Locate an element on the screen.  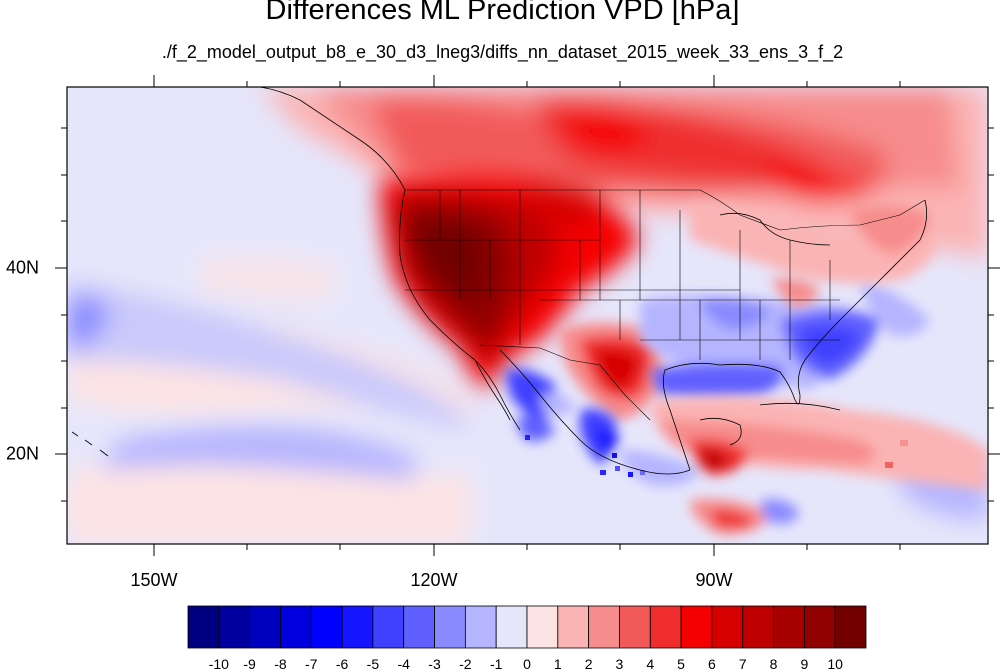
colorbar-label: 1 is located at coordinates (557, 664).